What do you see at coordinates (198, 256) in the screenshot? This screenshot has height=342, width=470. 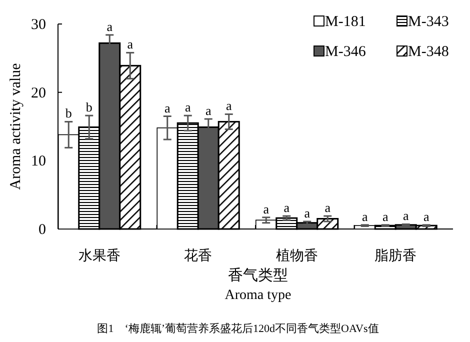 I see `x-tick-label: 花香` at bounding box center [198, 256].